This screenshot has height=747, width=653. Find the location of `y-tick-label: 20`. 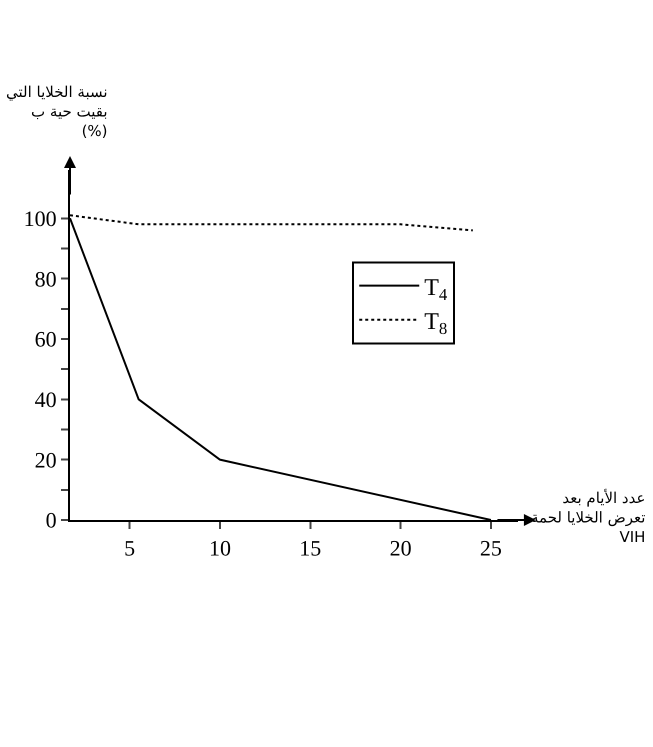

y-tick-label: 20 is located at coordinates (45, 459).